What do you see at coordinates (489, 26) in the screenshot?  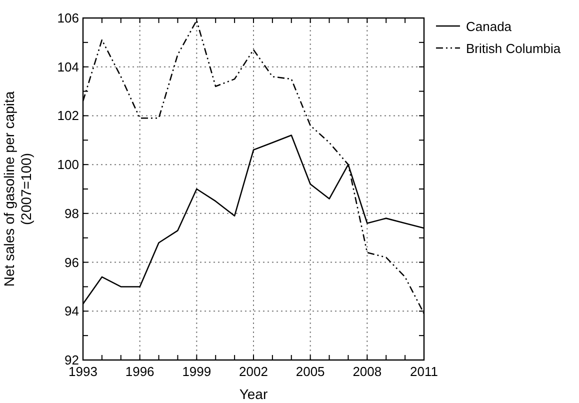 I see `legend-label: Canada` at bounding box center [489, 26].